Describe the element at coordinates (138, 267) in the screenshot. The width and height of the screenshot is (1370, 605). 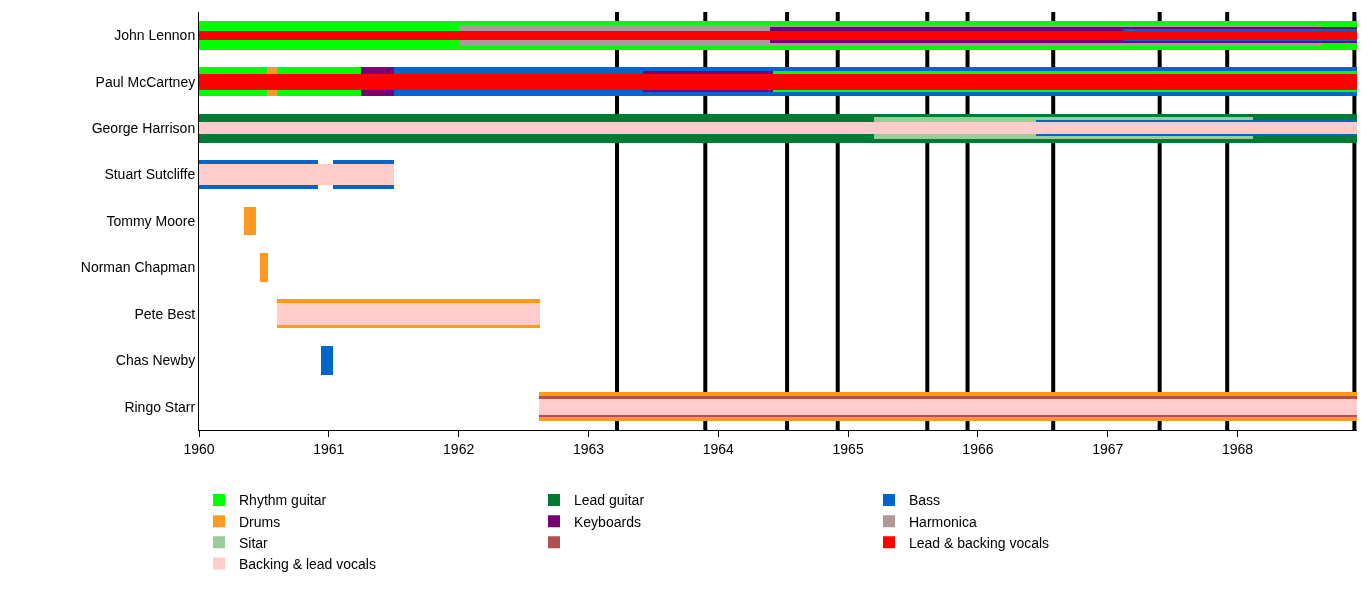
I see `y-tick-label: Norman Chapman` at that location.